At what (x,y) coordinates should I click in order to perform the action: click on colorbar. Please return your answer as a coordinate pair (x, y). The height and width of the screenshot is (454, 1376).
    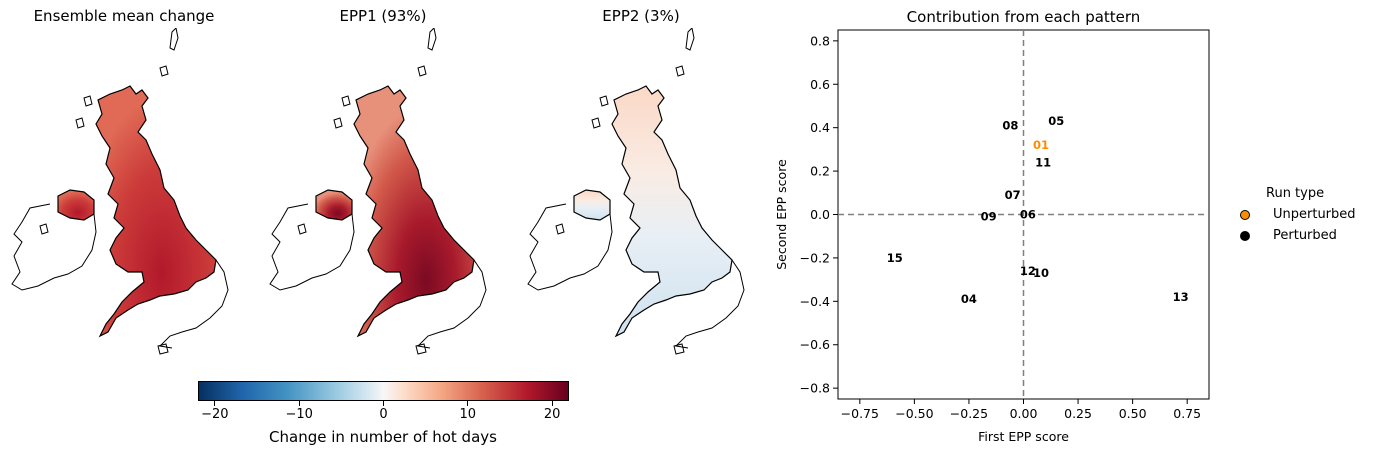
    Looking at the image, I should click on (383, 391).